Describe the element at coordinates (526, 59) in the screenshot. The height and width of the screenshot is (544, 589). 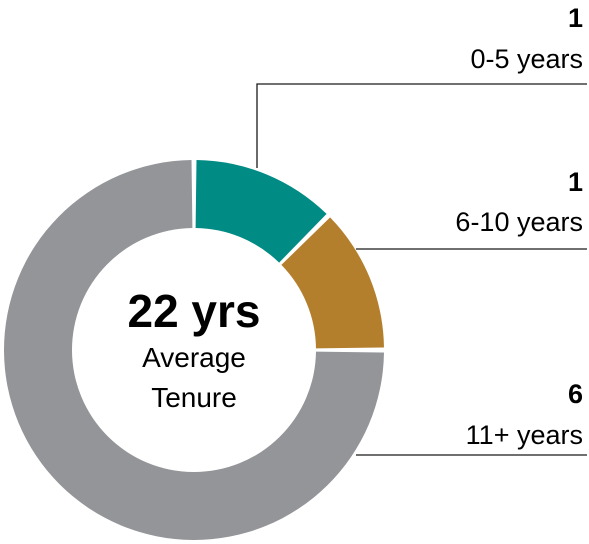
I see `slice-label-0-5-years: 0-5 years` at that location.